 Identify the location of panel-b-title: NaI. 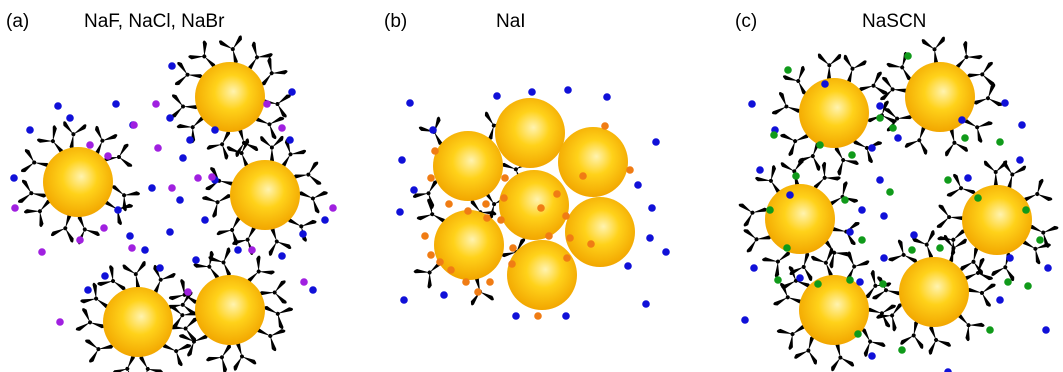
(511, 21).